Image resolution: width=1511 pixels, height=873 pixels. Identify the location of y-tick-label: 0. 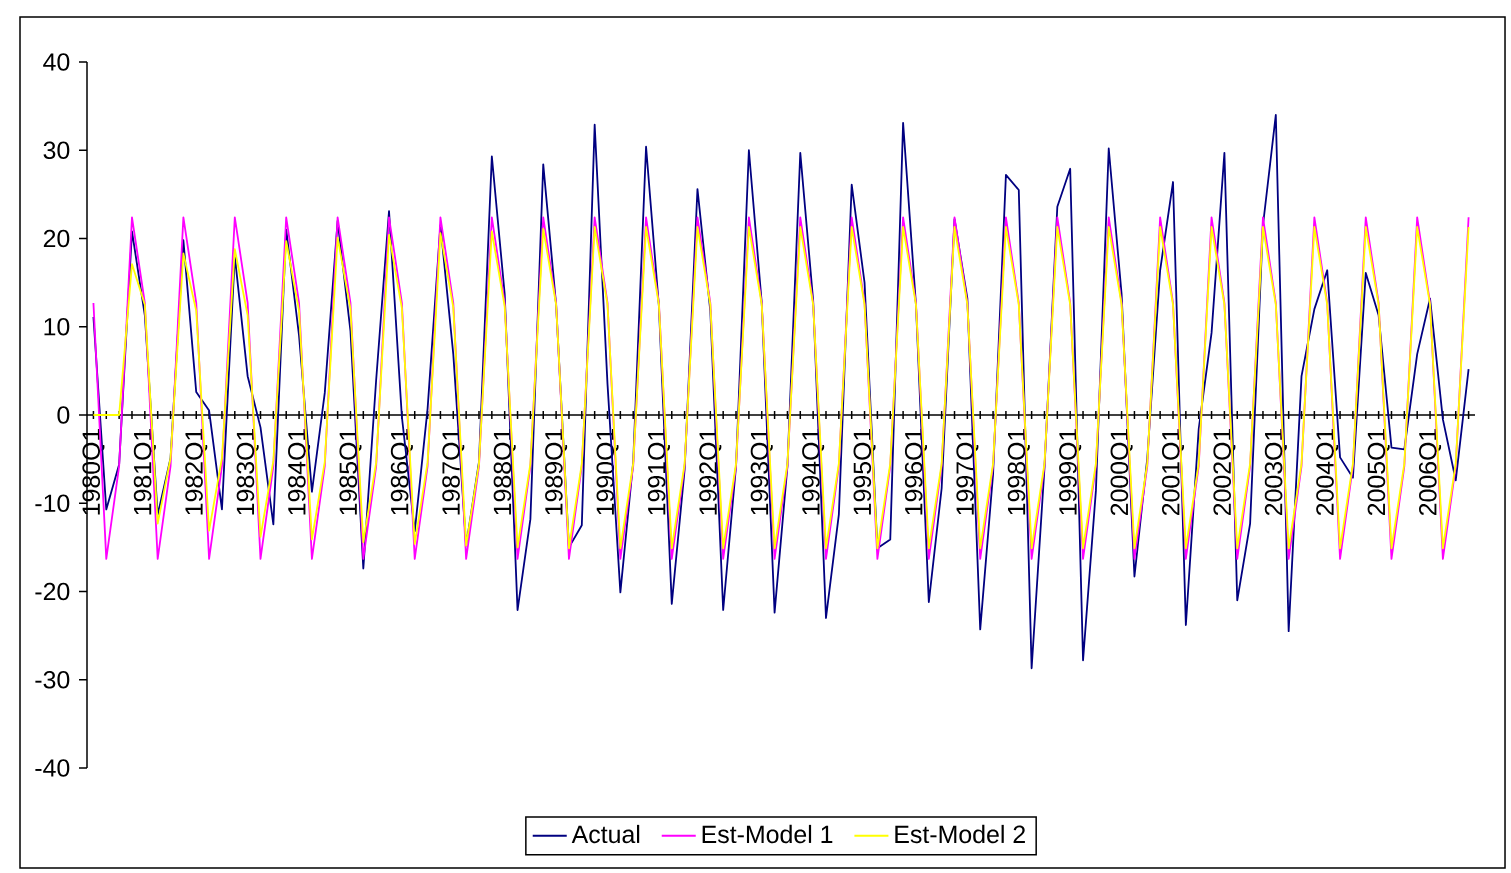
(63, 415).